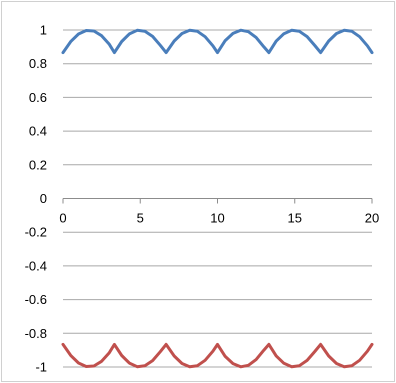 The height and width of the screenshot is (383, 396). I want to click on y-tick-label: 0.6, so click(38, 97).